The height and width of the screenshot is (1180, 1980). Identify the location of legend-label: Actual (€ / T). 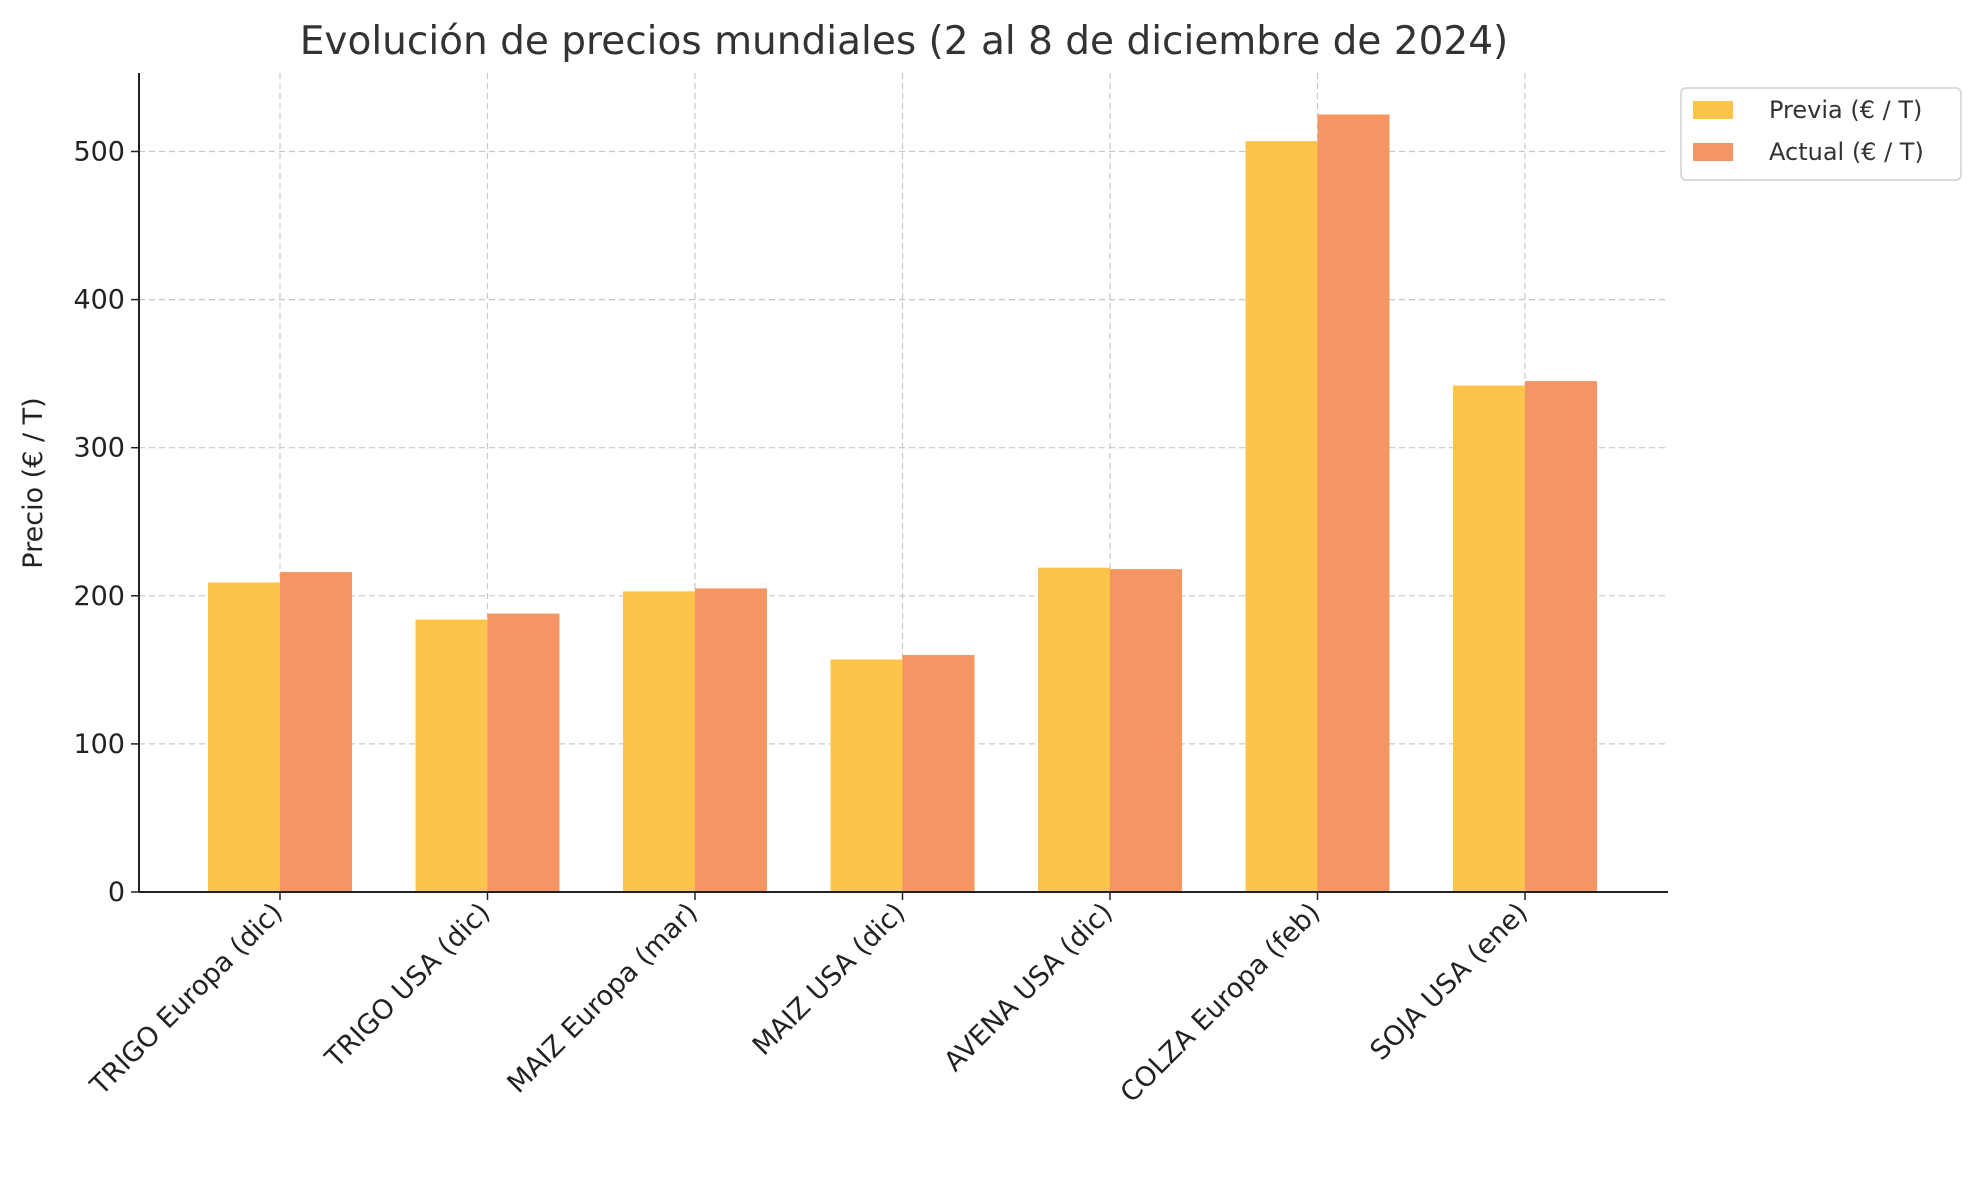
(1846, 152).